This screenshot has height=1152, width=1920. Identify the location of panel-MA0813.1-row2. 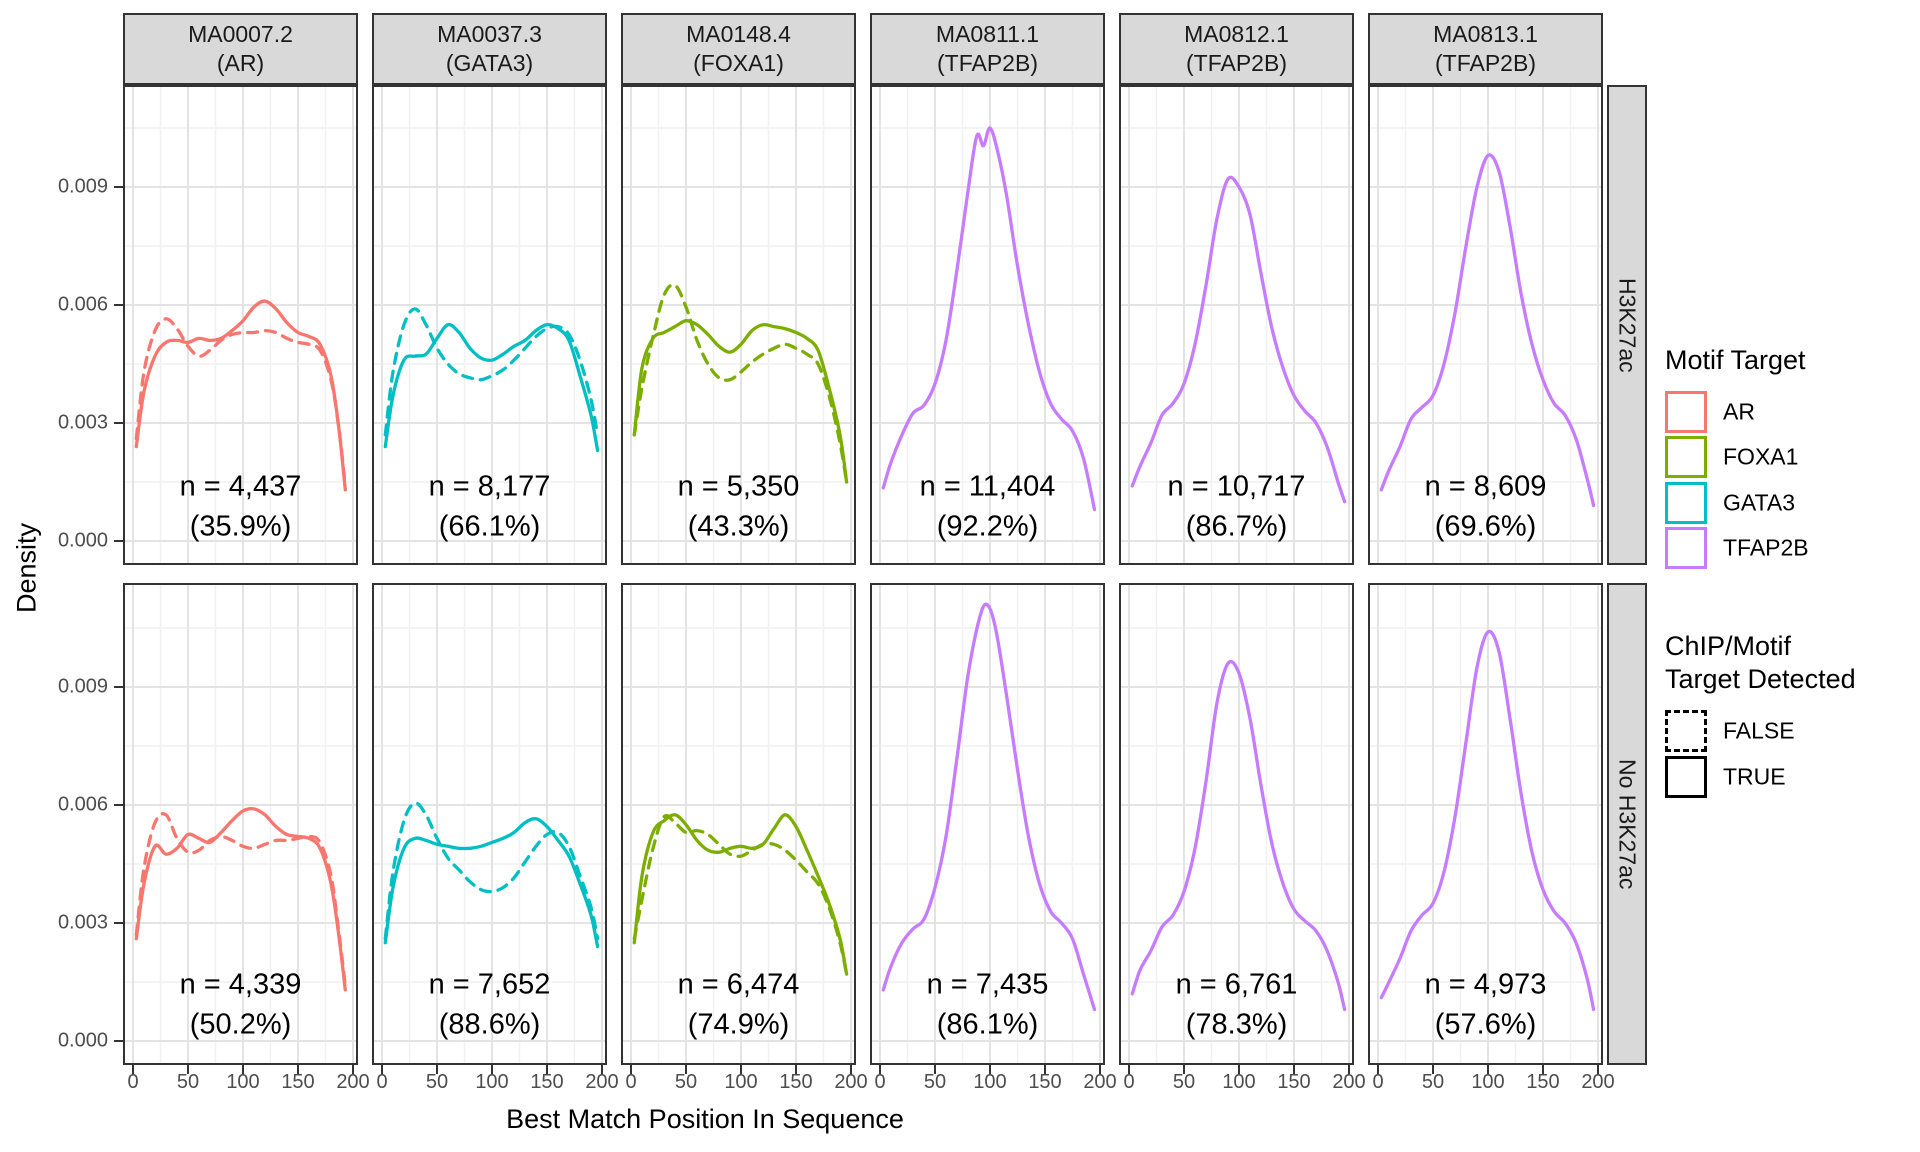
(1485, 824).